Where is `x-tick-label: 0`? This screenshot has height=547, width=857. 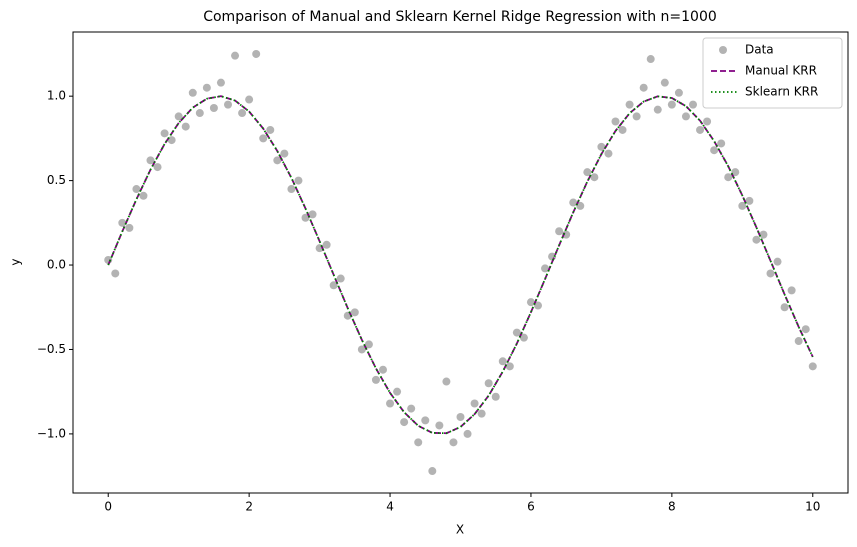
x-tick-label: 0 is located at coordinates (108, 507).